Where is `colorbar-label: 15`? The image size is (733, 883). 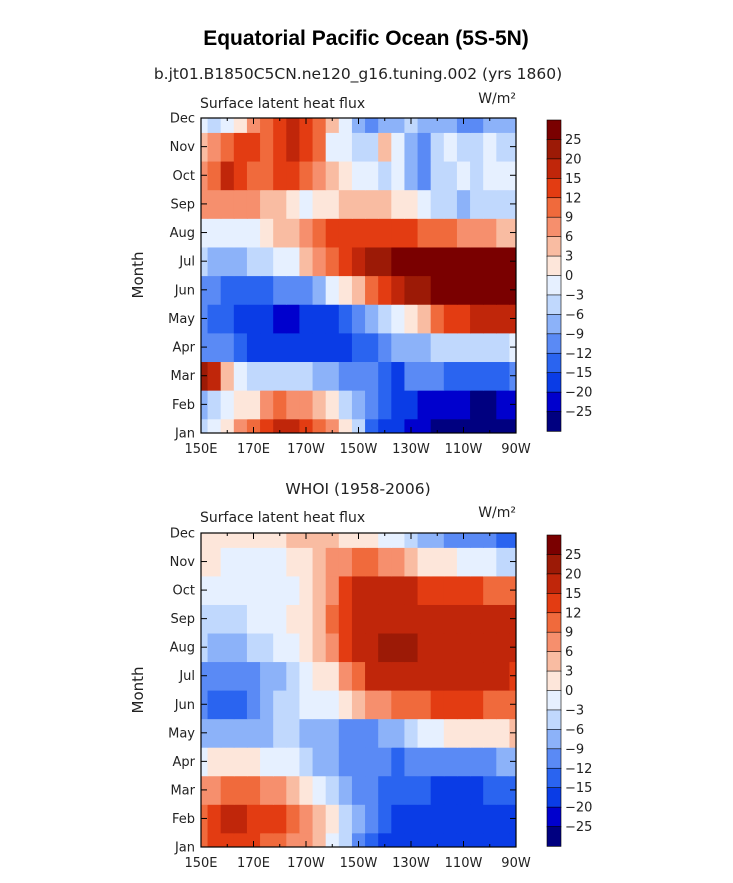 colorbar-label: 15 is located at coordinates (573, 179).